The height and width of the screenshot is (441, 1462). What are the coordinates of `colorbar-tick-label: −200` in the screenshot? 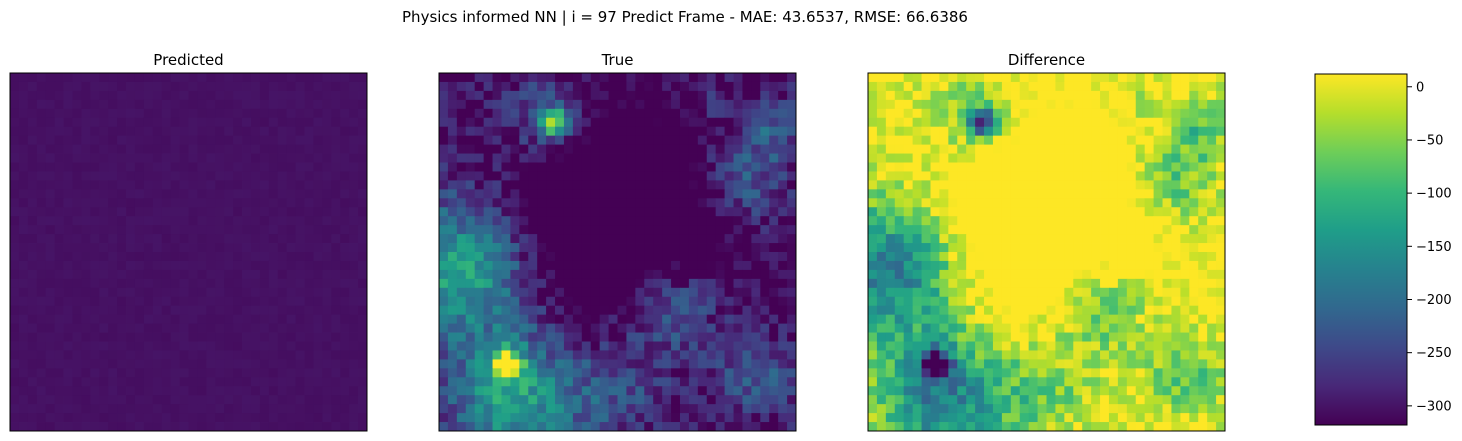 It's located at (1434, 300).